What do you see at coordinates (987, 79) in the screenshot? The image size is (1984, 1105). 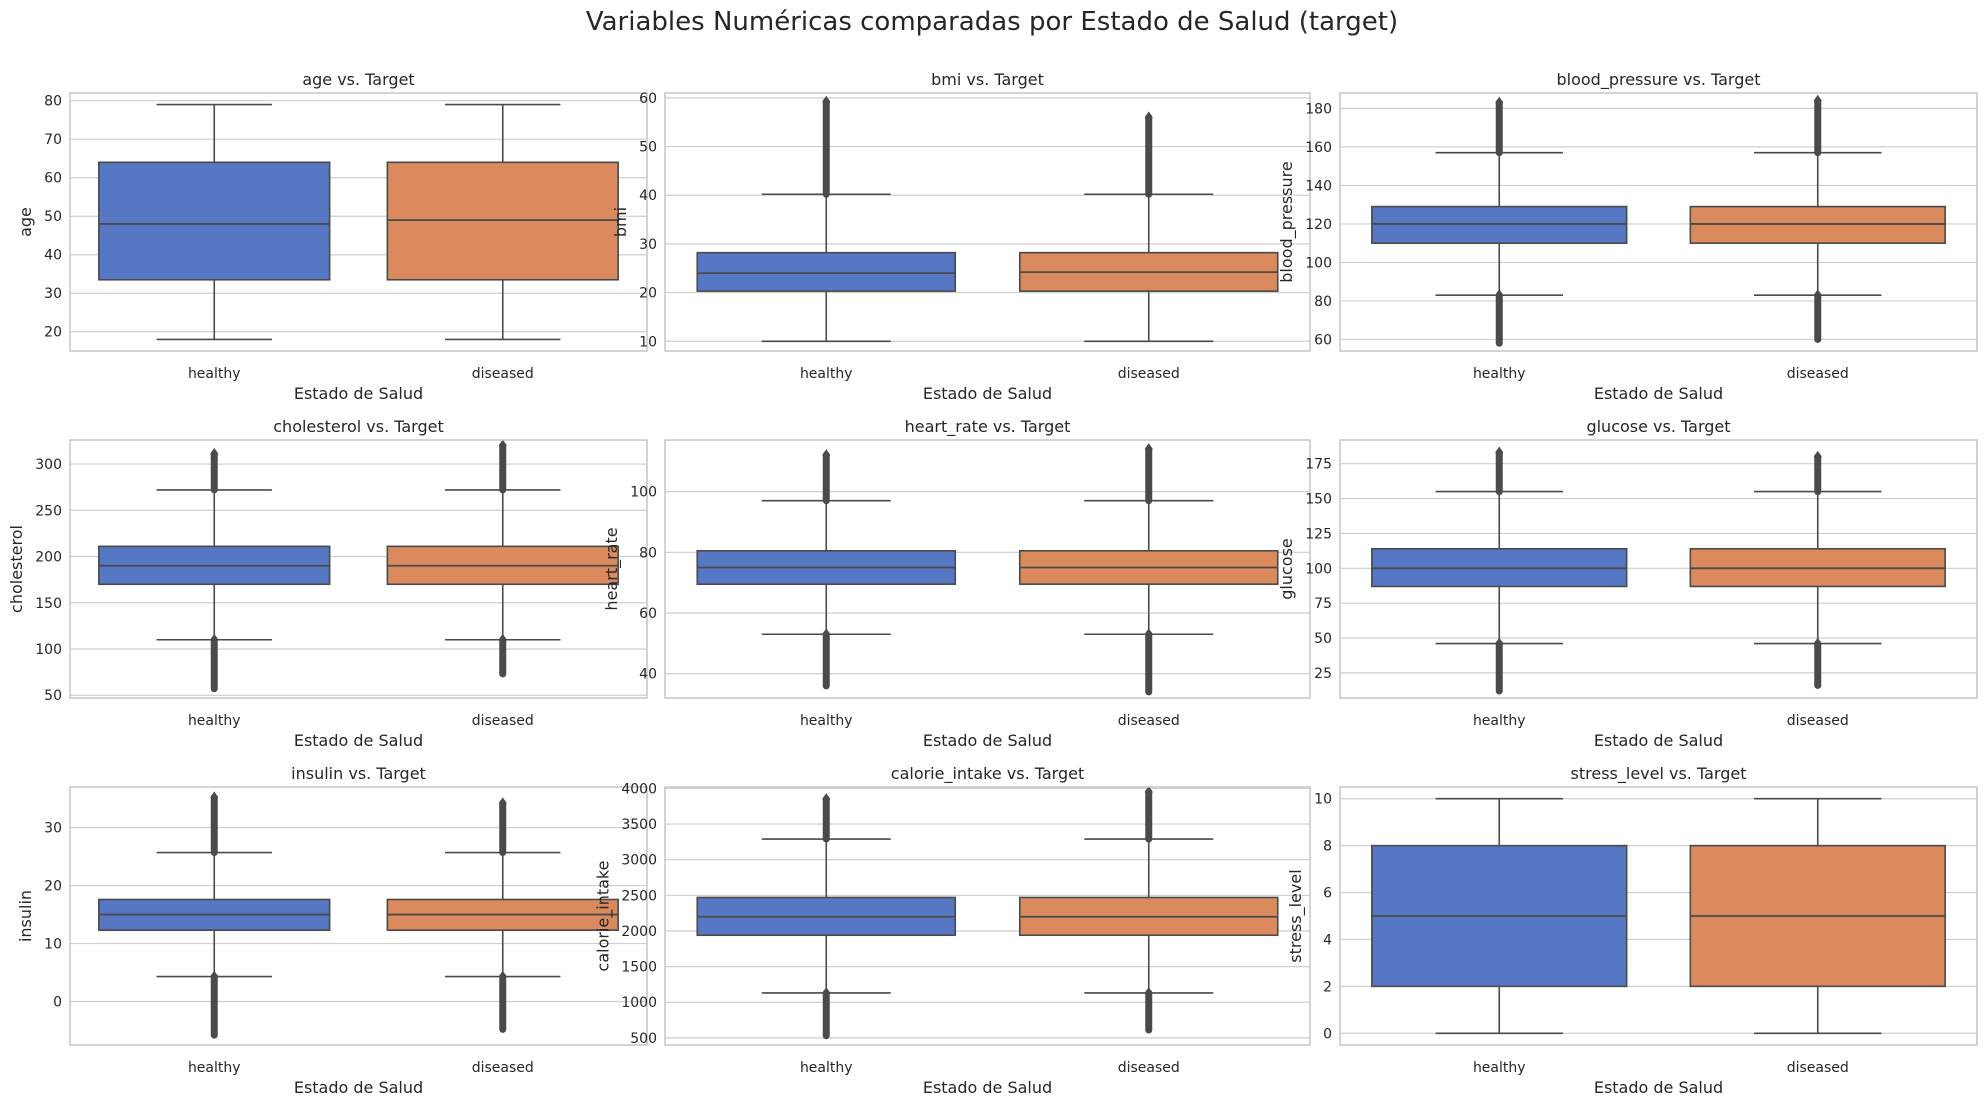 I see `subplot-title: bmi vs. Target` at bounding box center [987, 79].